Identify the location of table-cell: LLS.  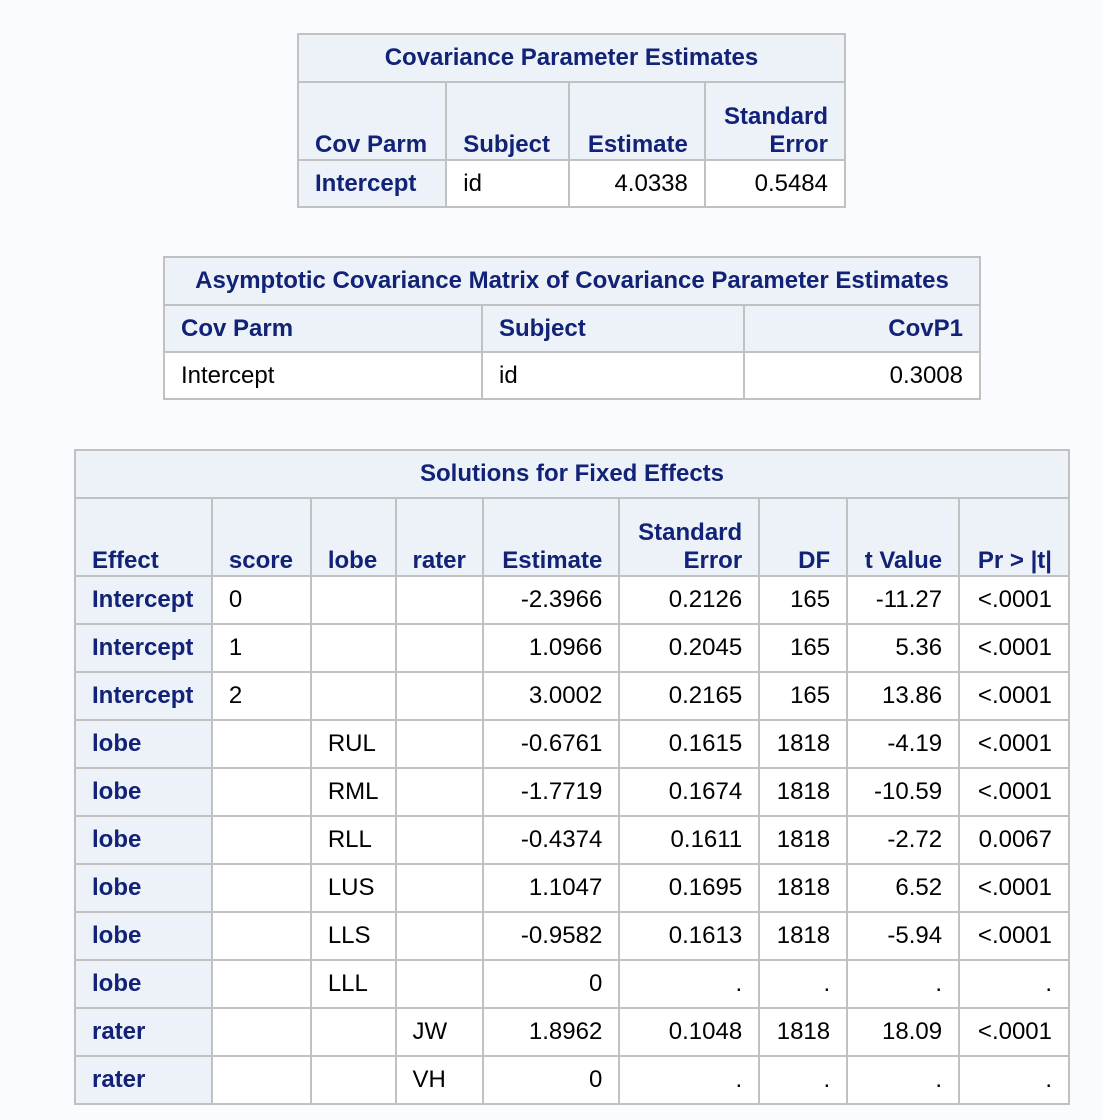
(353, 936).